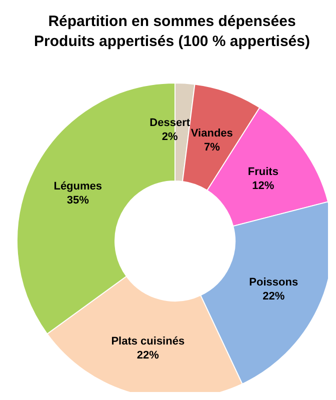 The width and height of the screenshot is (336, 400). I want to click on data-label: 12%, so click(263, 186).